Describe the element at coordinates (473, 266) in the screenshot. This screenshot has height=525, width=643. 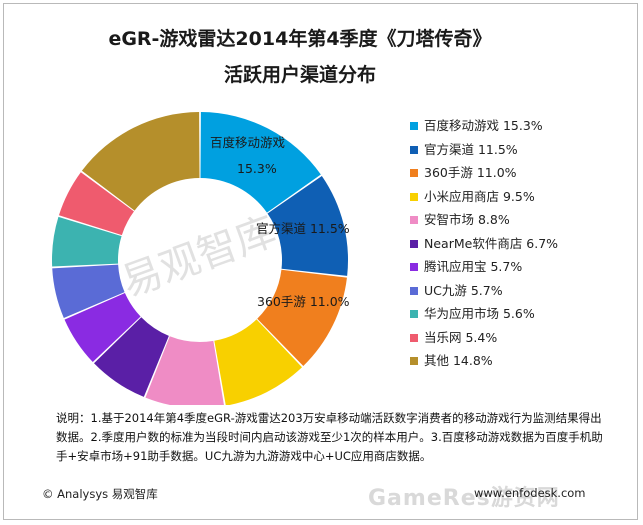
I see `legend-label: 腾讯应用宝 5.7%` at that location.